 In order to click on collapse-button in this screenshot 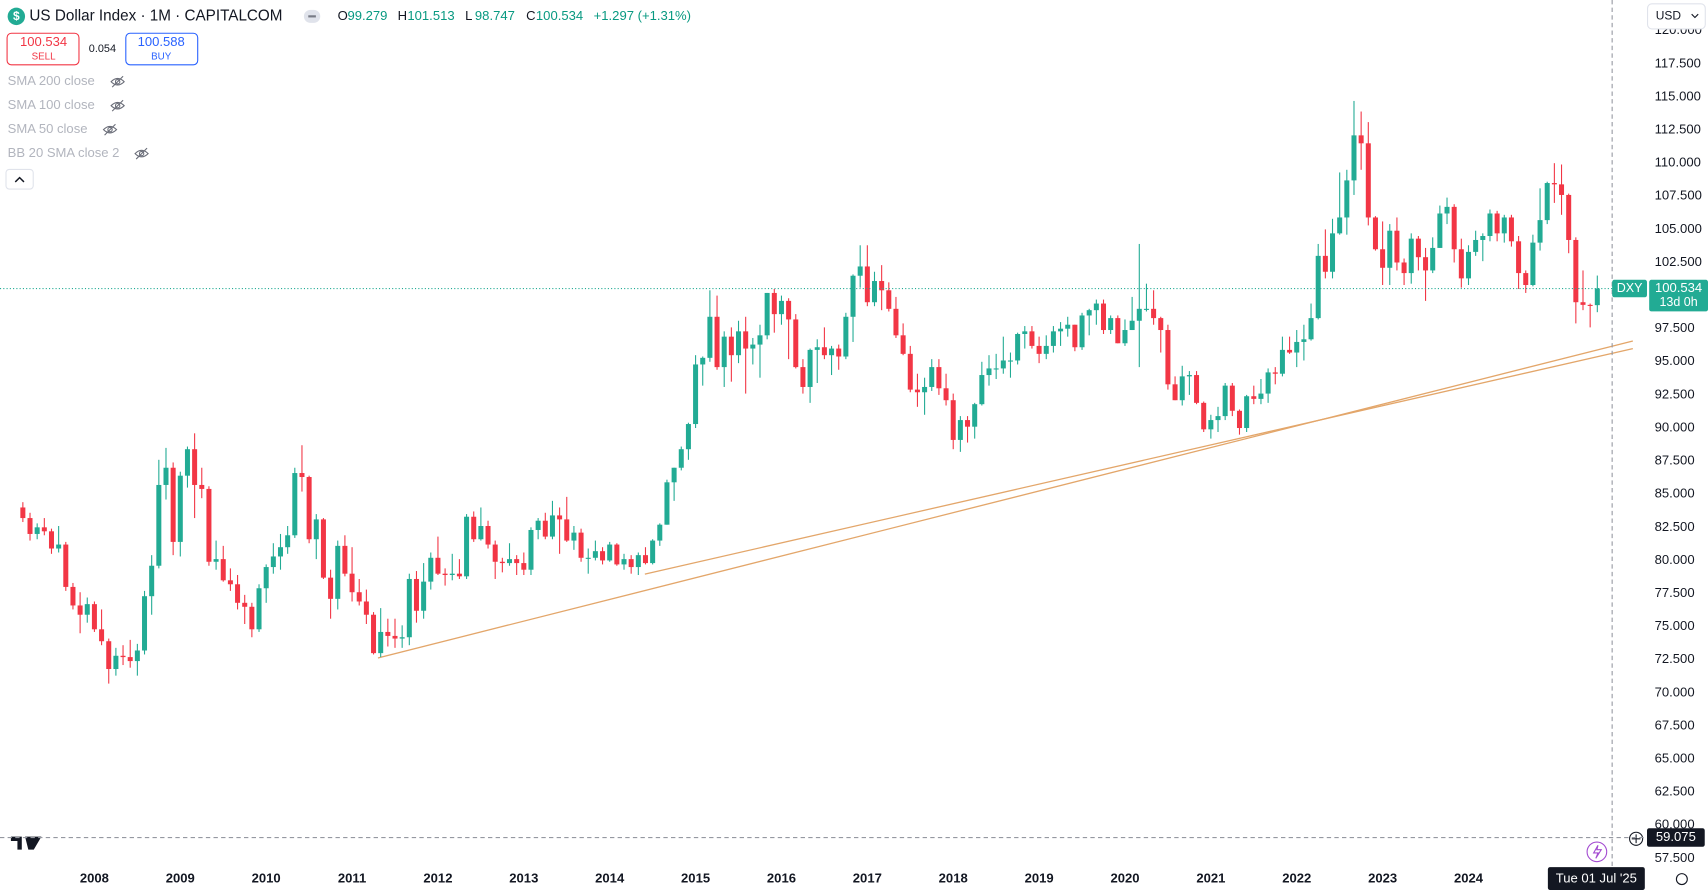, I will do `click(19, 179)`.